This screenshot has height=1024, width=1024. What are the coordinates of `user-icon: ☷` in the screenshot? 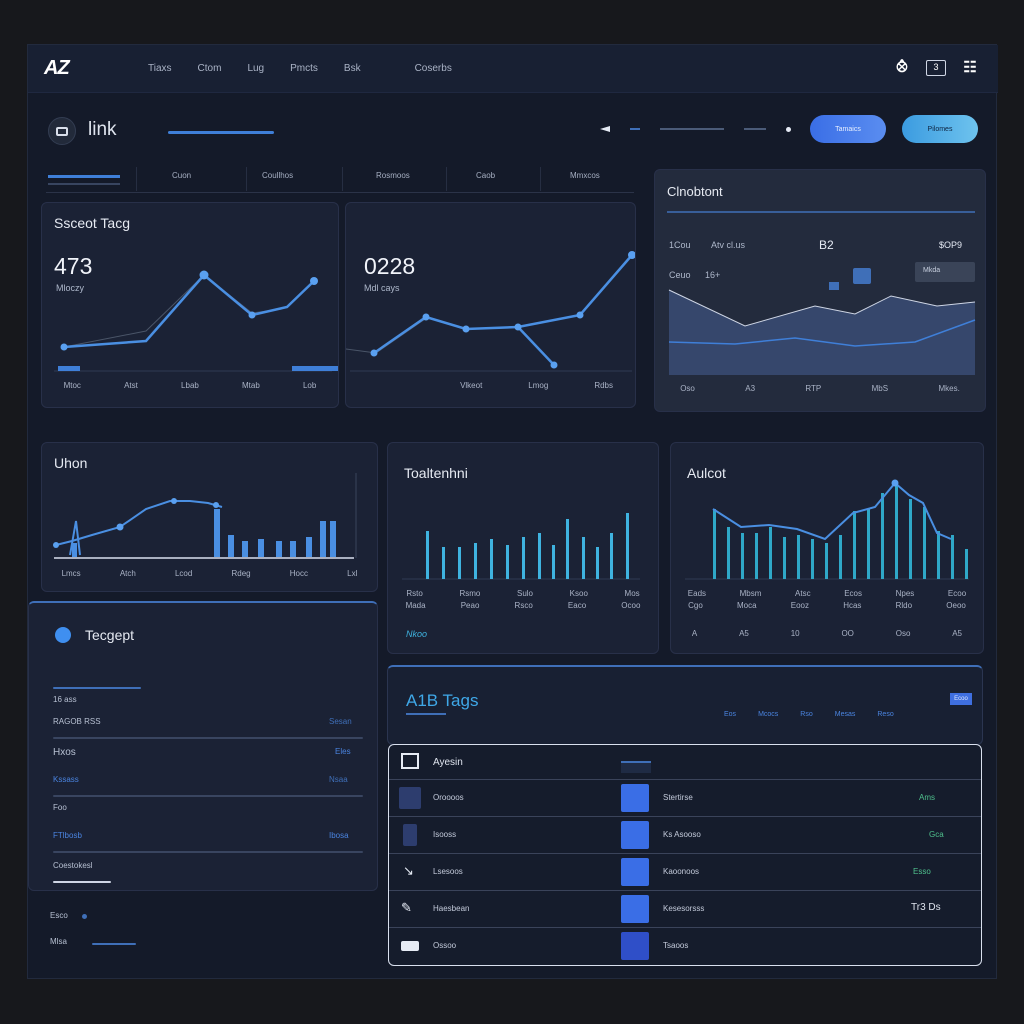 It's located at (970, 67).